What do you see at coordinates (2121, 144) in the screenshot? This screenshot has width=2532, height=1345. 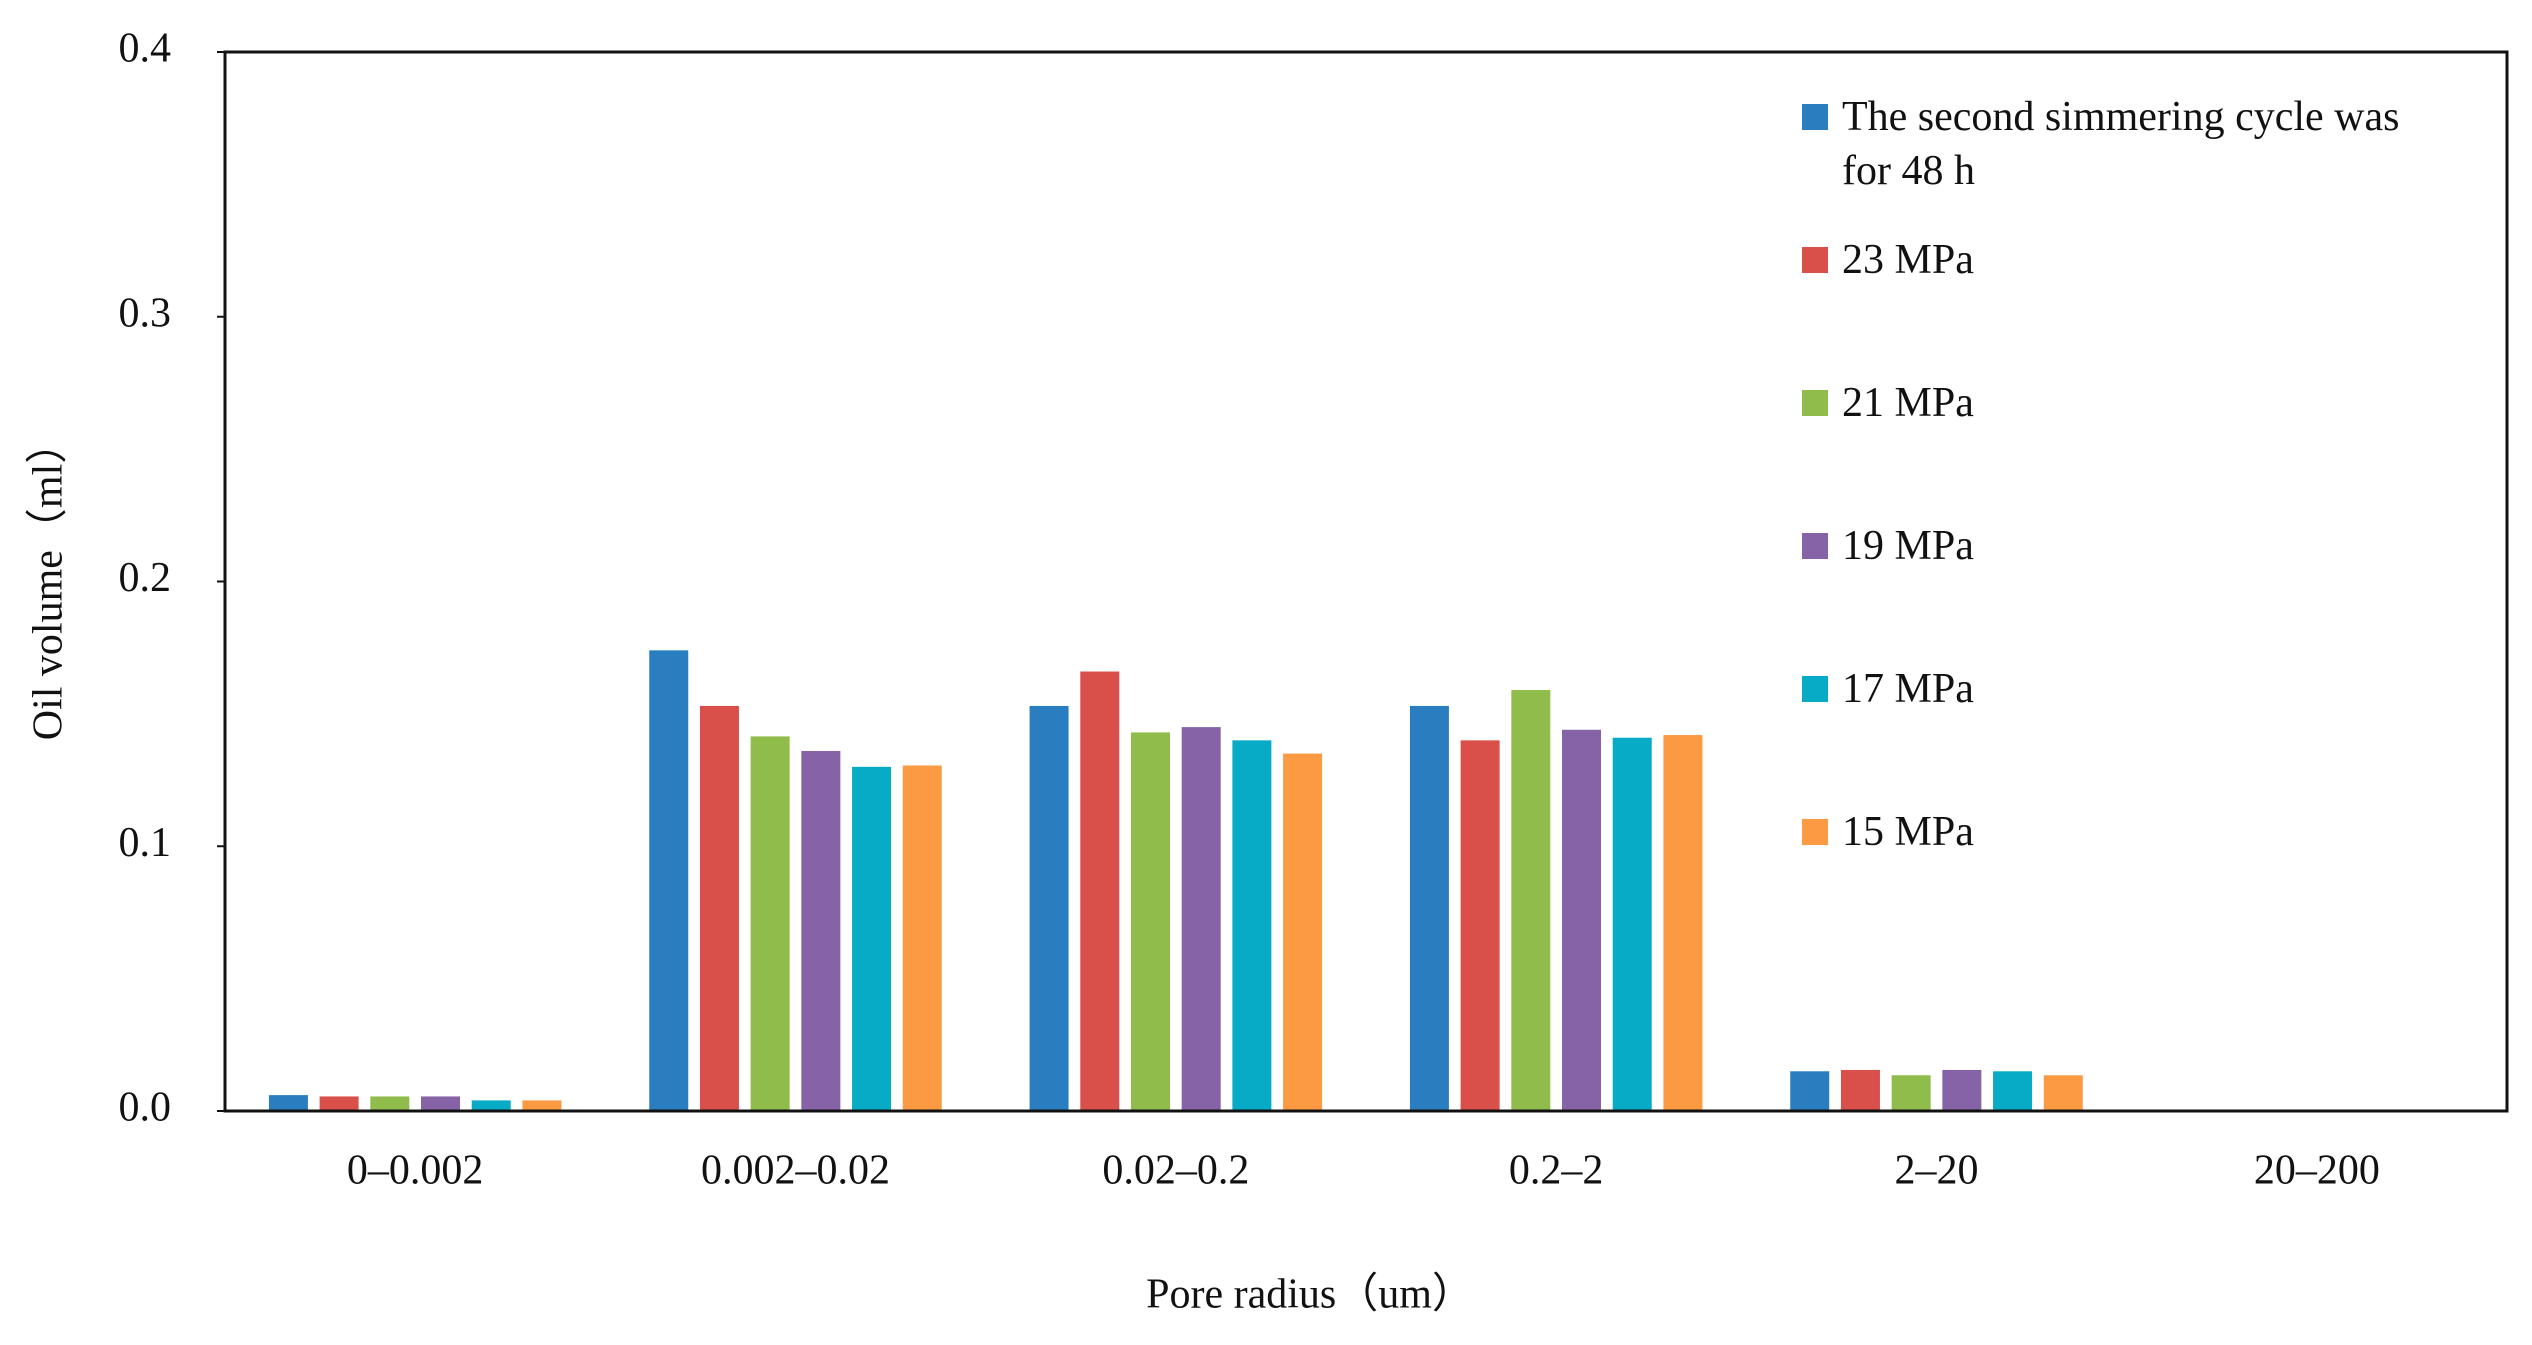 I see `legend-label: The second simmering cycle was for 48 h` at bounding box center [2121, 144].